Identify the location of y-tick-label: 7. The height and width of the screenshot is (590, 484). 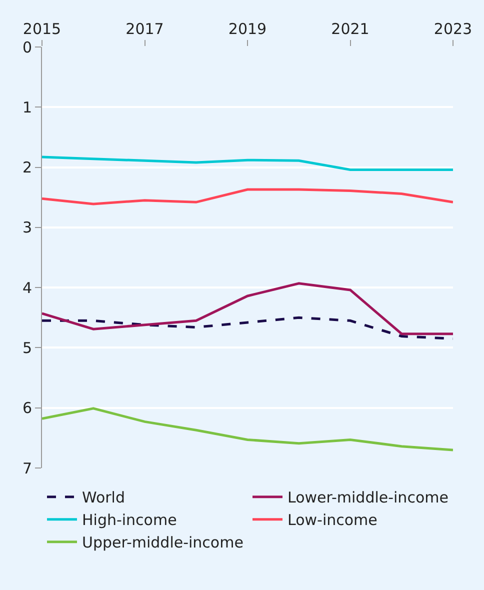
(27, 468).